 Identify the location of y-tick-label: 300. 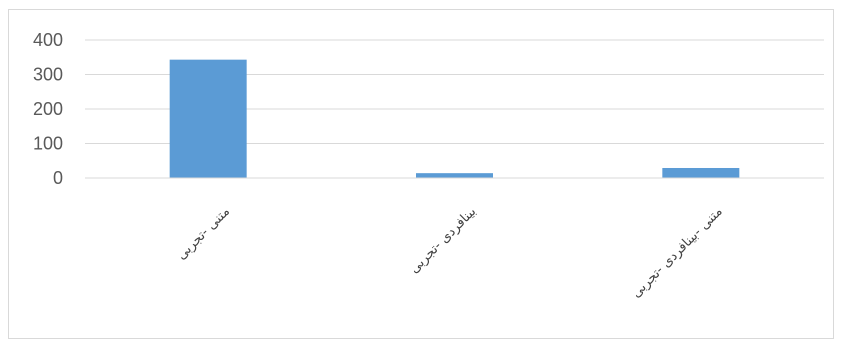
(48, 75).